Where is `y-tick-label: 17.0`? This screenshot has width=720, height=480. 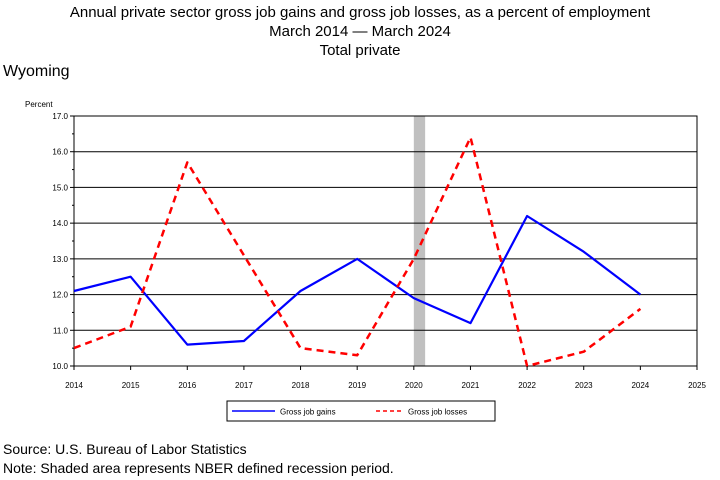
y-tick-label: 17.0 is located at coordinates (60, 116).